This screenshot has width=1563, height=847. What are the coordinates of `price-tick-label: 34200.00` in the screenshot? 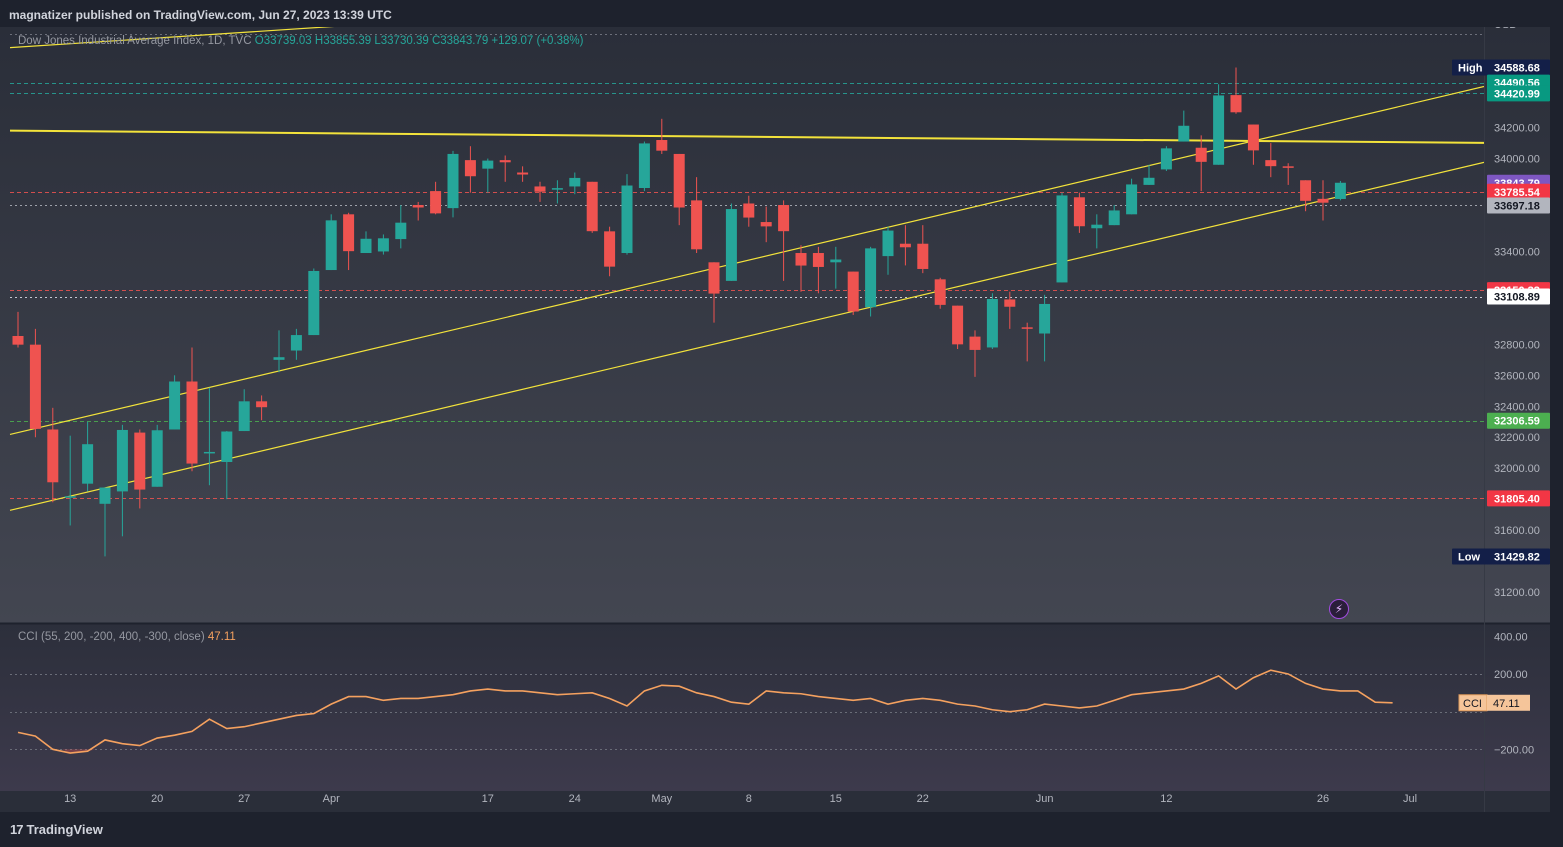 It's located at (1517, 129).